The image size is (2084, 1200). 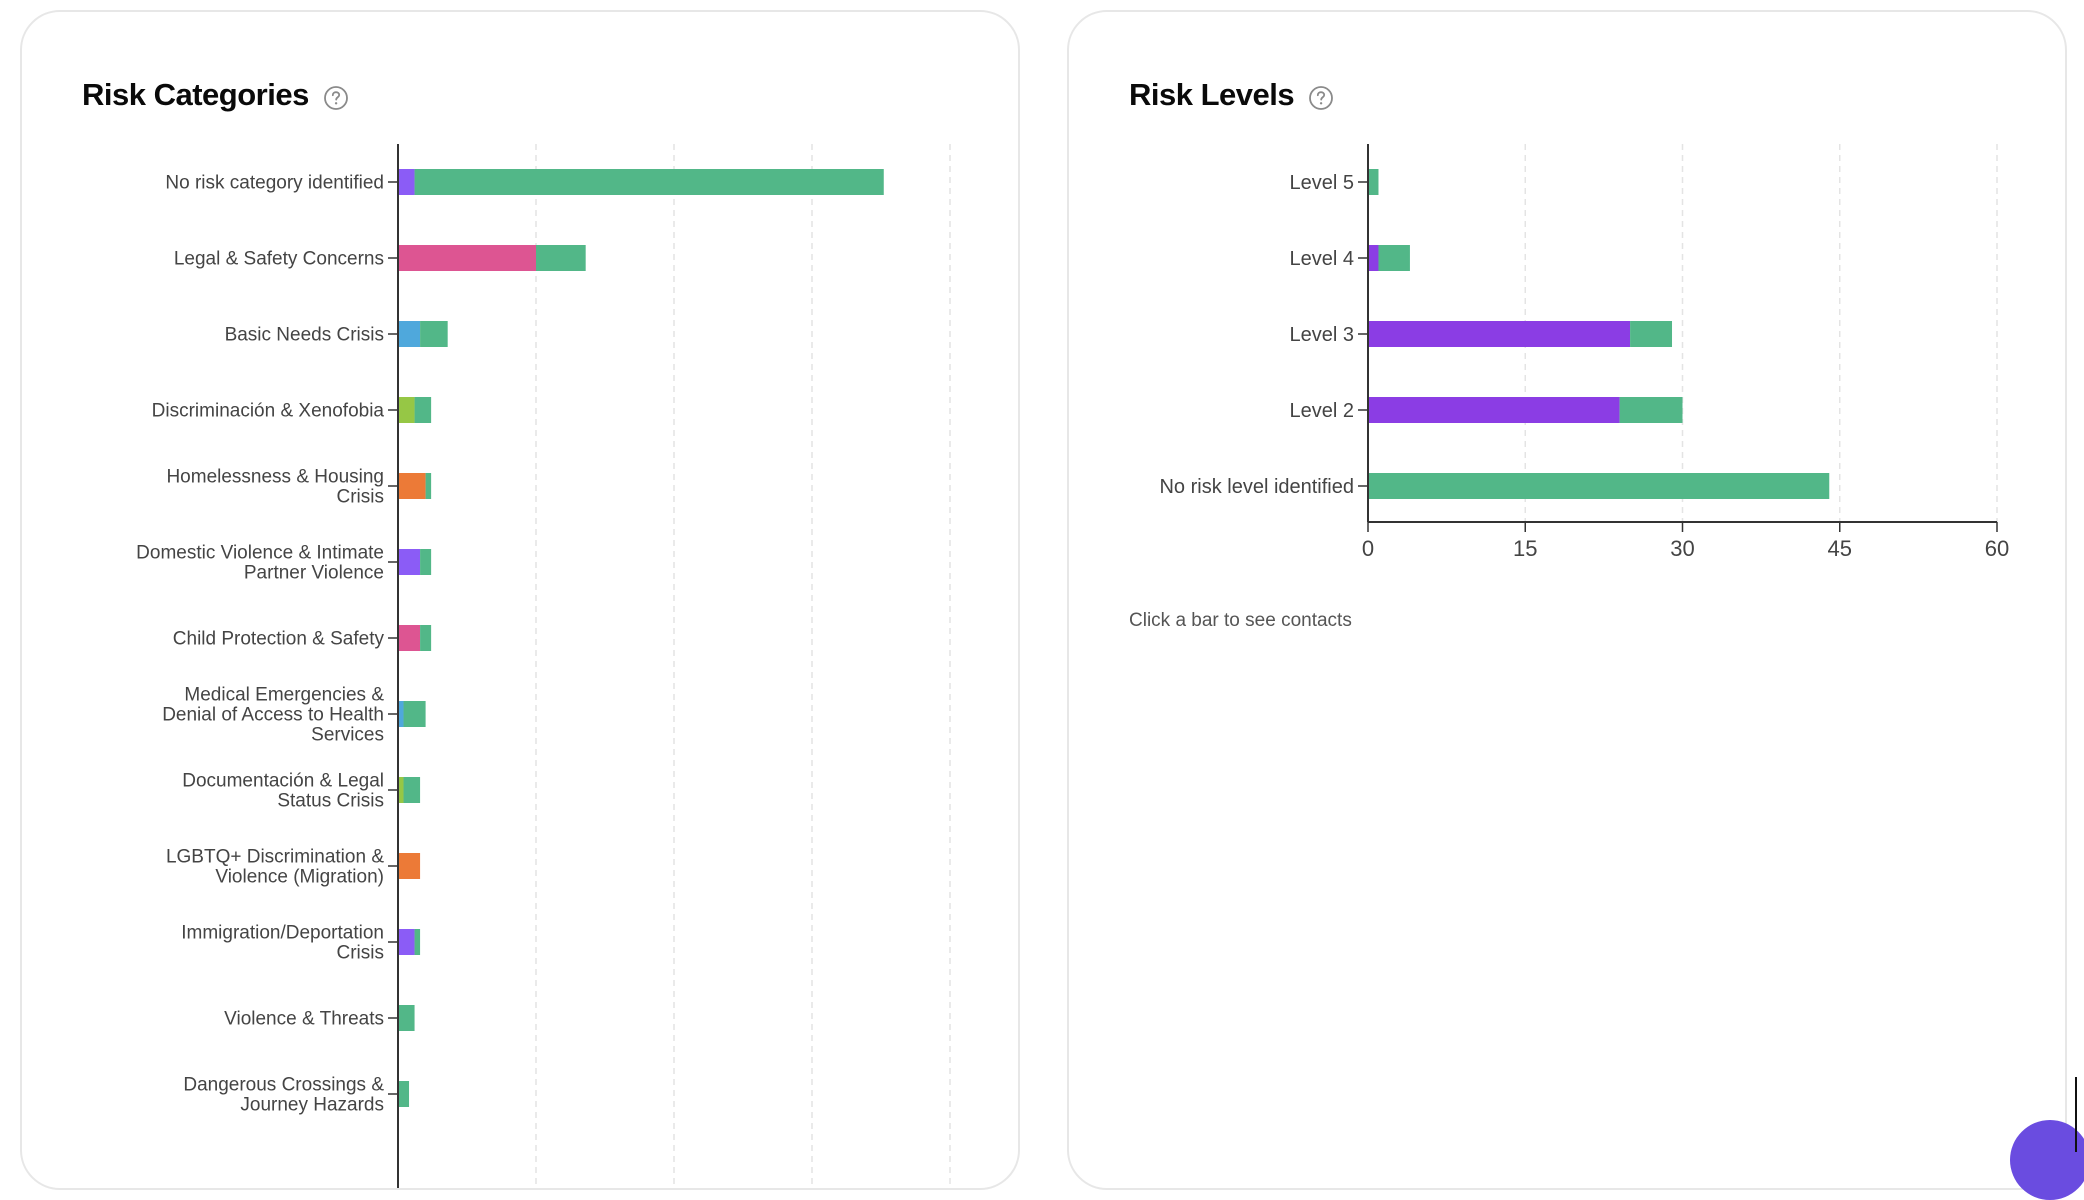 I want to click on category-label-line: Level 2, so click(x=1322, y=411).